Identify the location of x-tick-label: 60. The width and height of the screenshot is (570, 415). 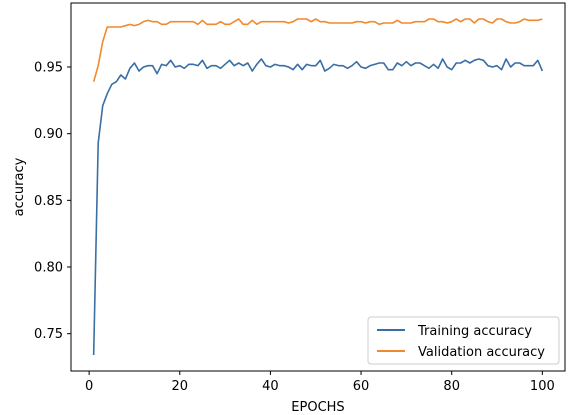
(361, 386).